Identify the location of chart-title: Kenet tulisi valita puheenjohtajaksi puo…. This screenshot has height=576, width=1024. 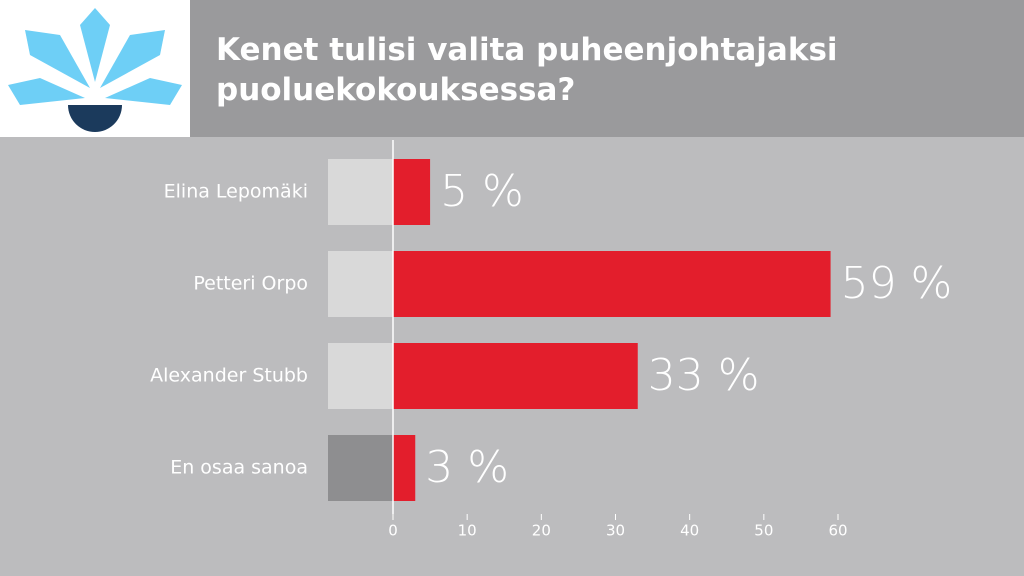
(527, 70).